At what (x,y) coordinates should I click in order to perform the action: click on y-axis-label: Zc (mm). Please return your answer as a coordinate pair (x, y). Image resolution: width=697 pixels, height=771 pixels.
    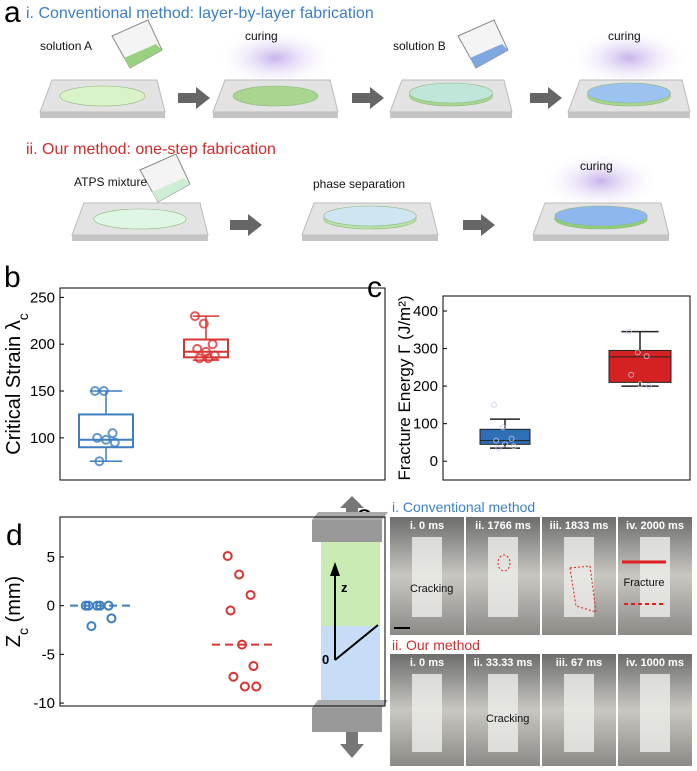
    Looking at the image, I should click on (17, 611).